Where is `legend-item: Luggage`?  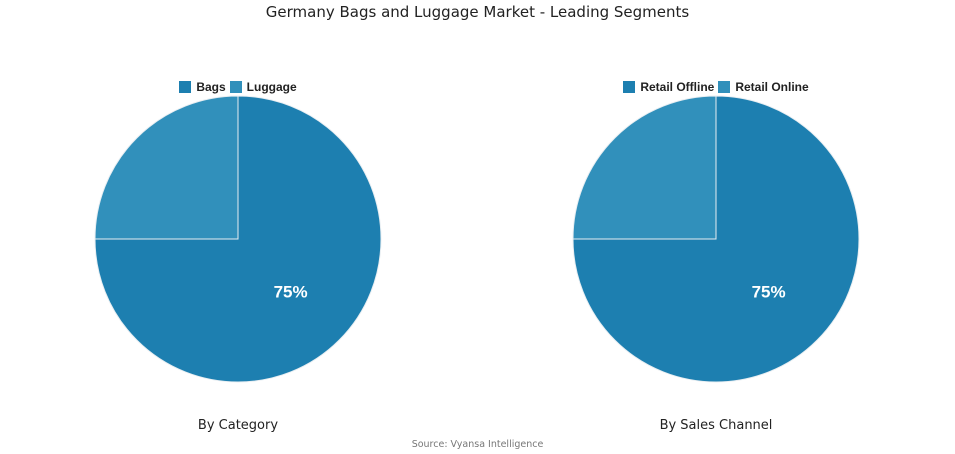 legend-item: Luggage is located at coordinates (263, 87).